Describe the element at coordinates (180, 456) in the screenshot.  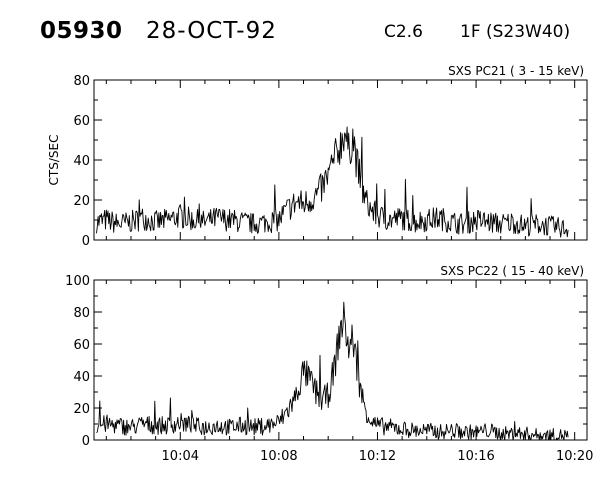
I see `x-tick-label: 10:04` at that location.